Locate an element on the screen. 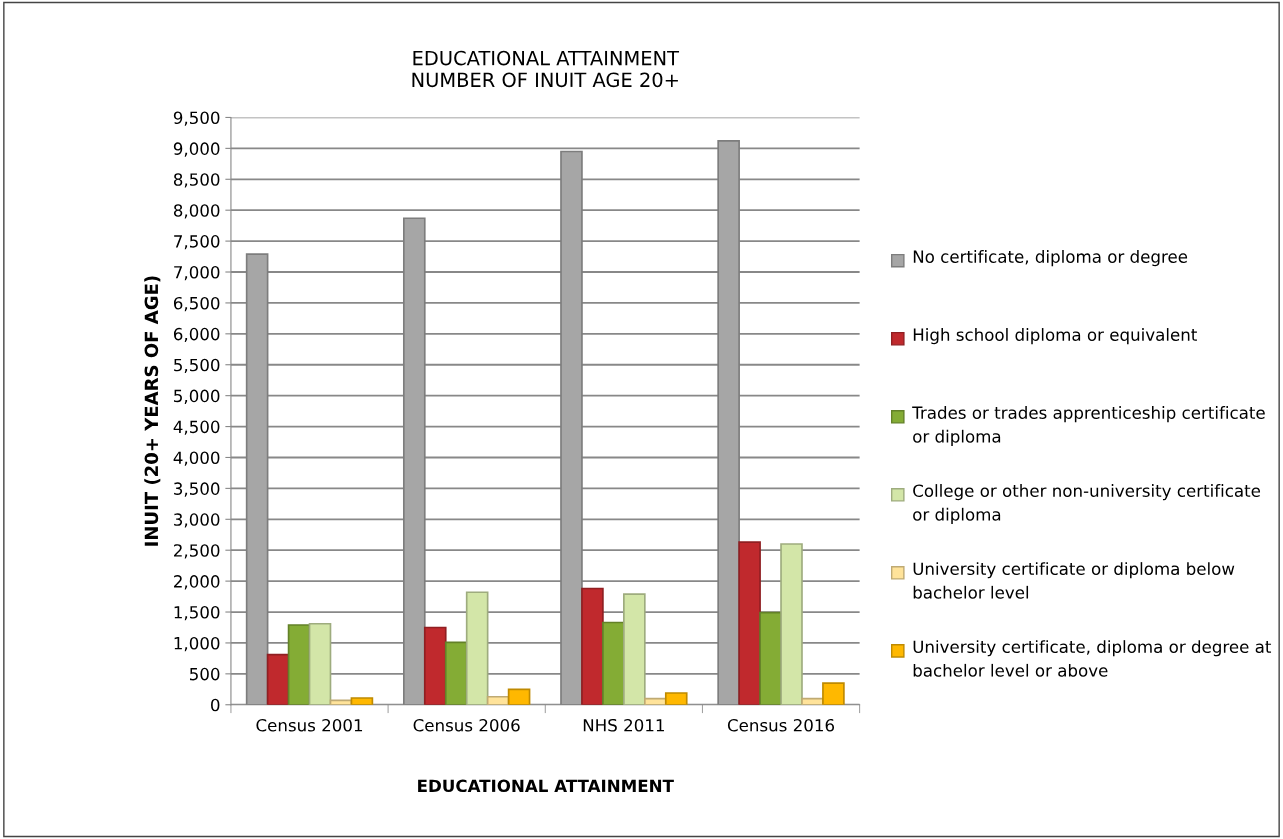 The height and width of the screenshot is (839, 1283). x-tick-label: Census 2001 is located at coordinates (309, 725).